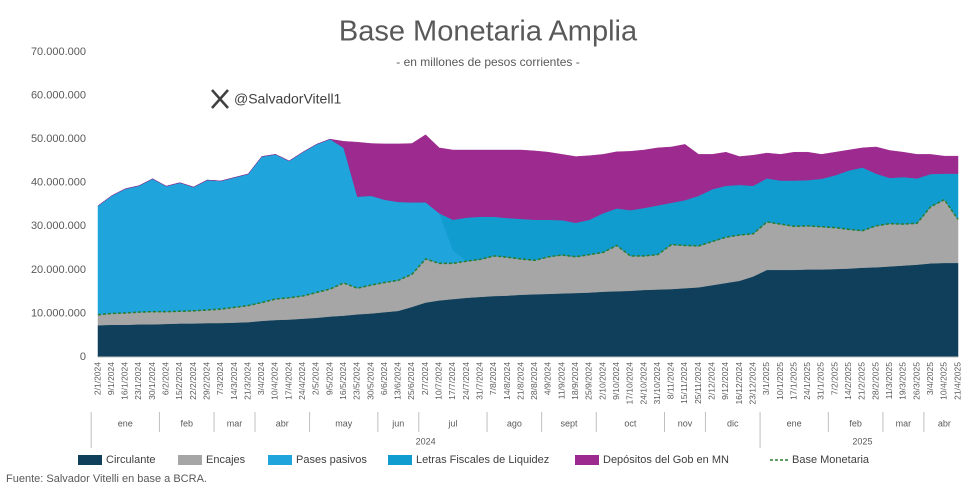 This screenshot has width=975, height=488. Describe the element at coordinates (752, 383) in the screenshot. I see `x-tick-label: 23/12/2024` at that location.